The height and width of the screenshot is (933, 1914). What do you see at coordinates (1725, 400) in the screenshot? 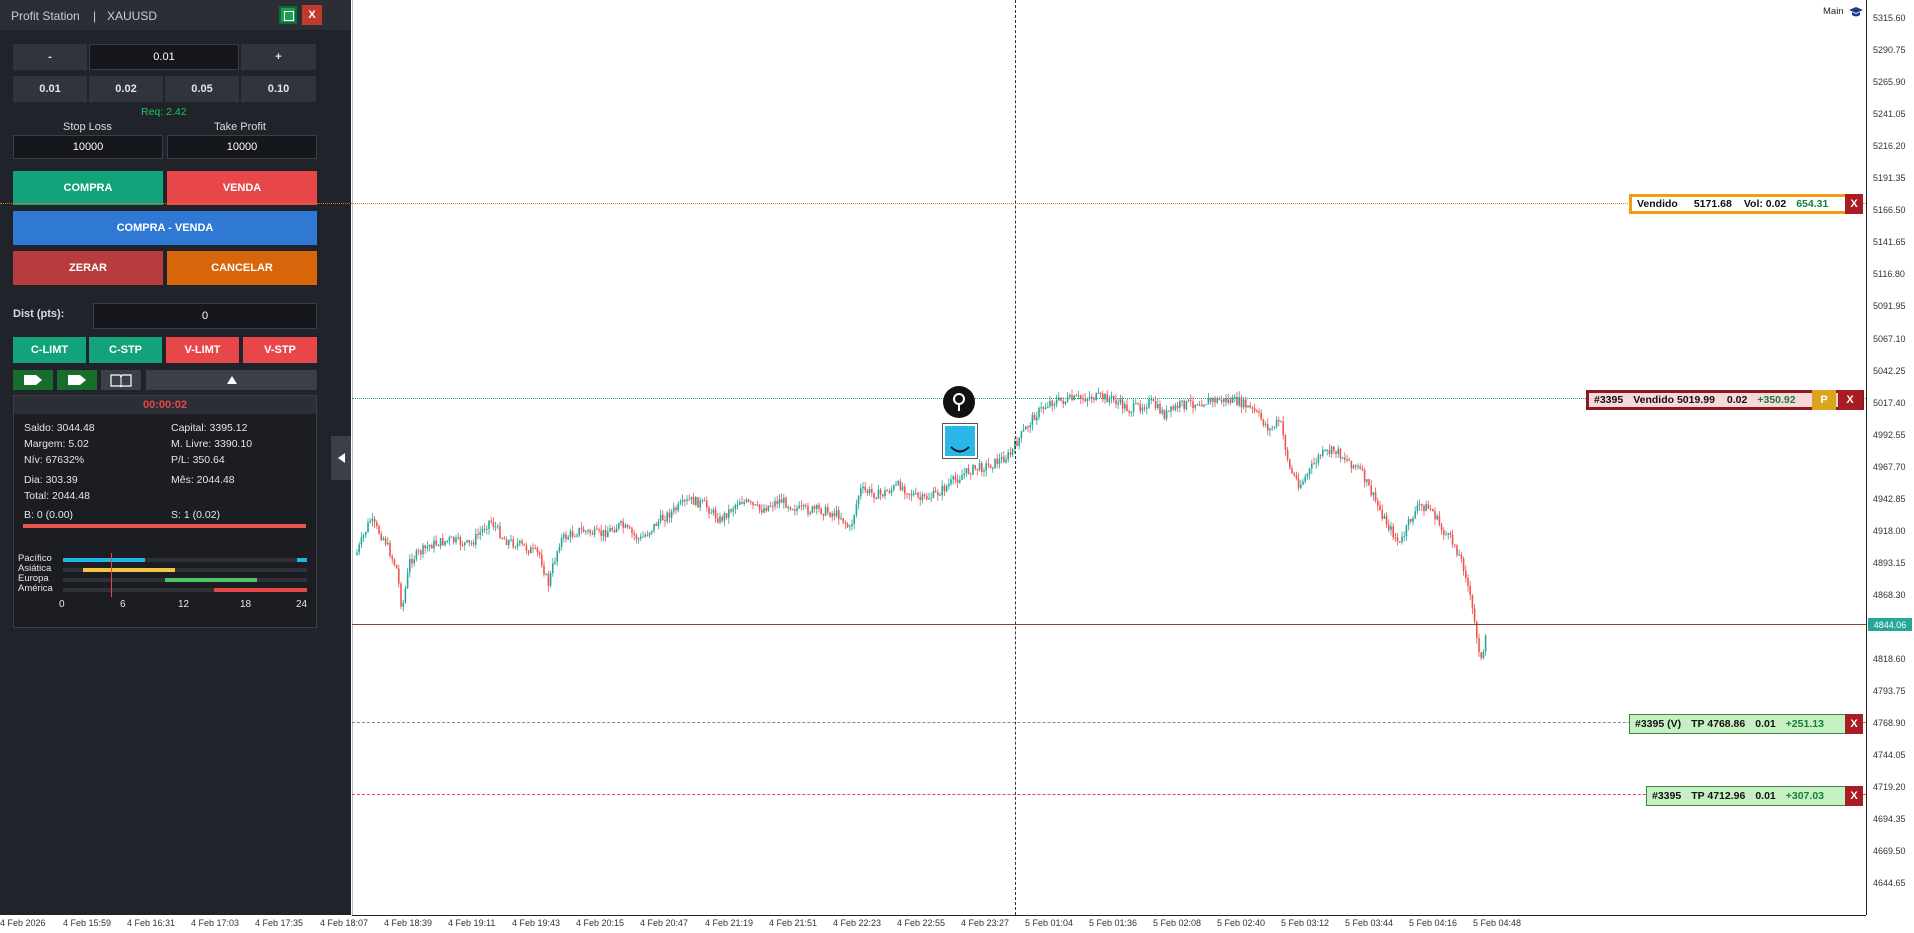
I see `position-tag: #3395 Vendido 5019.99 0.02 +350.92` at bounding box center [1725, 400].